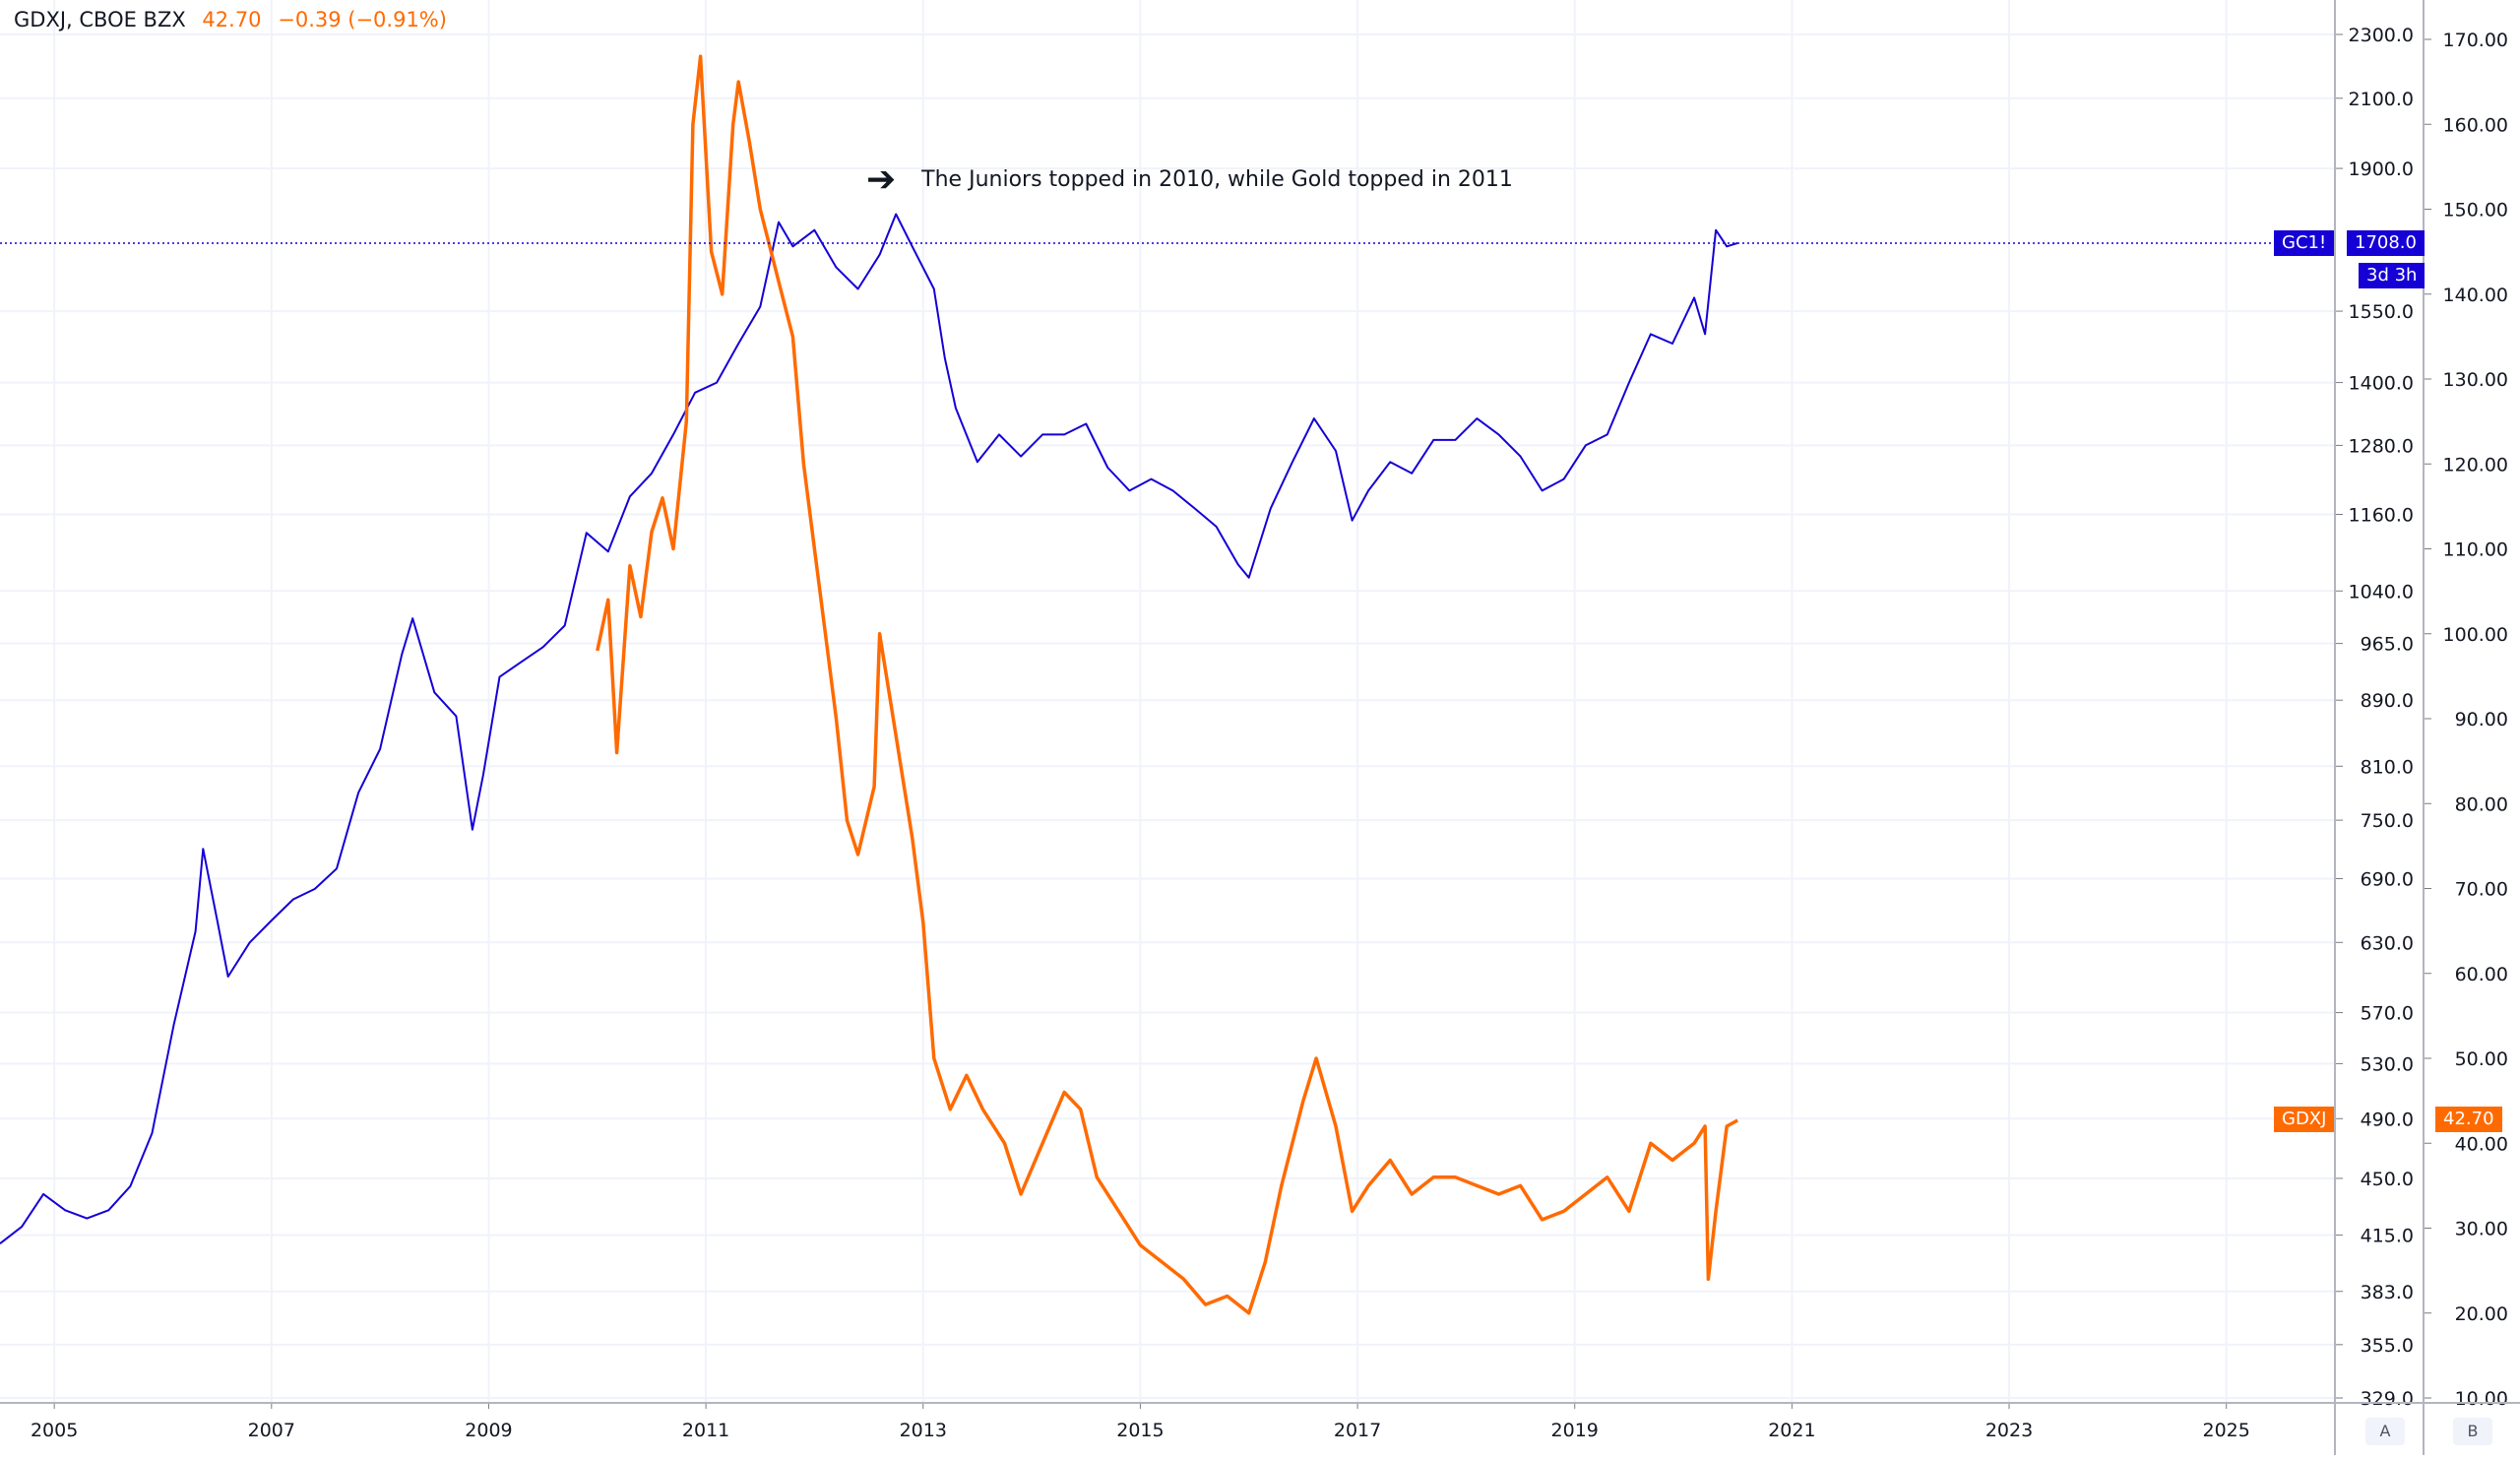 The width and height of the screenshot is (2520, 1459). I want to click on right-axis-tick-label: 50.00, so click(2481, 1059).